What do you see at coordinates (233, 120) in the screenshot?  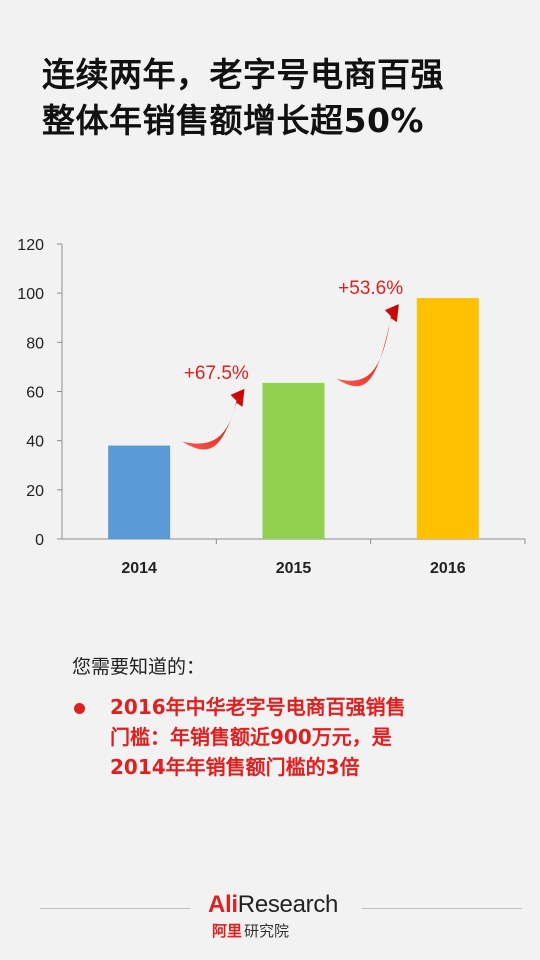 I see `title-line-2: 整体年销售额增长超50%` at bounding box center [233, 120].